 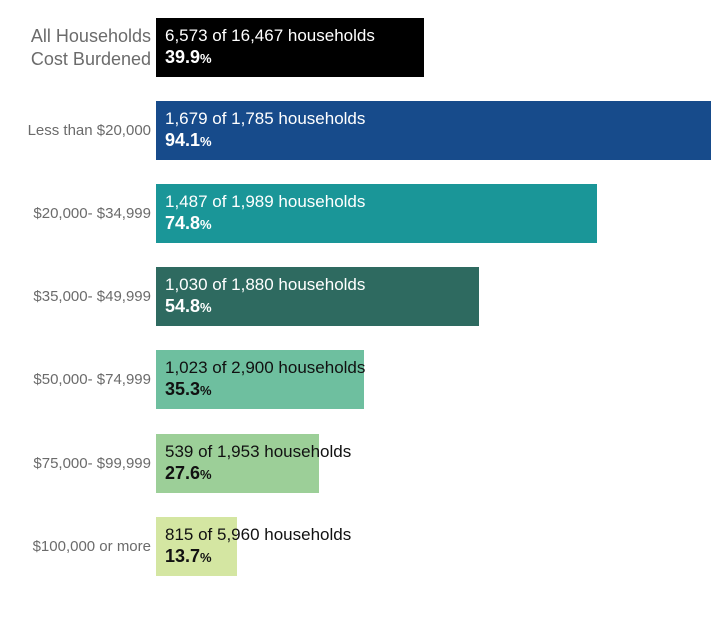 I want to click on percent-number: 35.3, so click(x=183, y=389).